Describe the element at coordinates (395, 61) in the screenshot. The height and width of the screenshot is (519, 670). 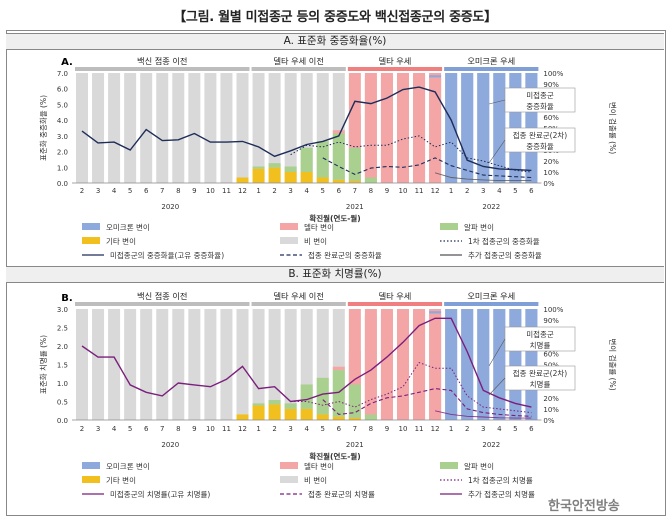
I see `period-label: 델타 우세` at that location.